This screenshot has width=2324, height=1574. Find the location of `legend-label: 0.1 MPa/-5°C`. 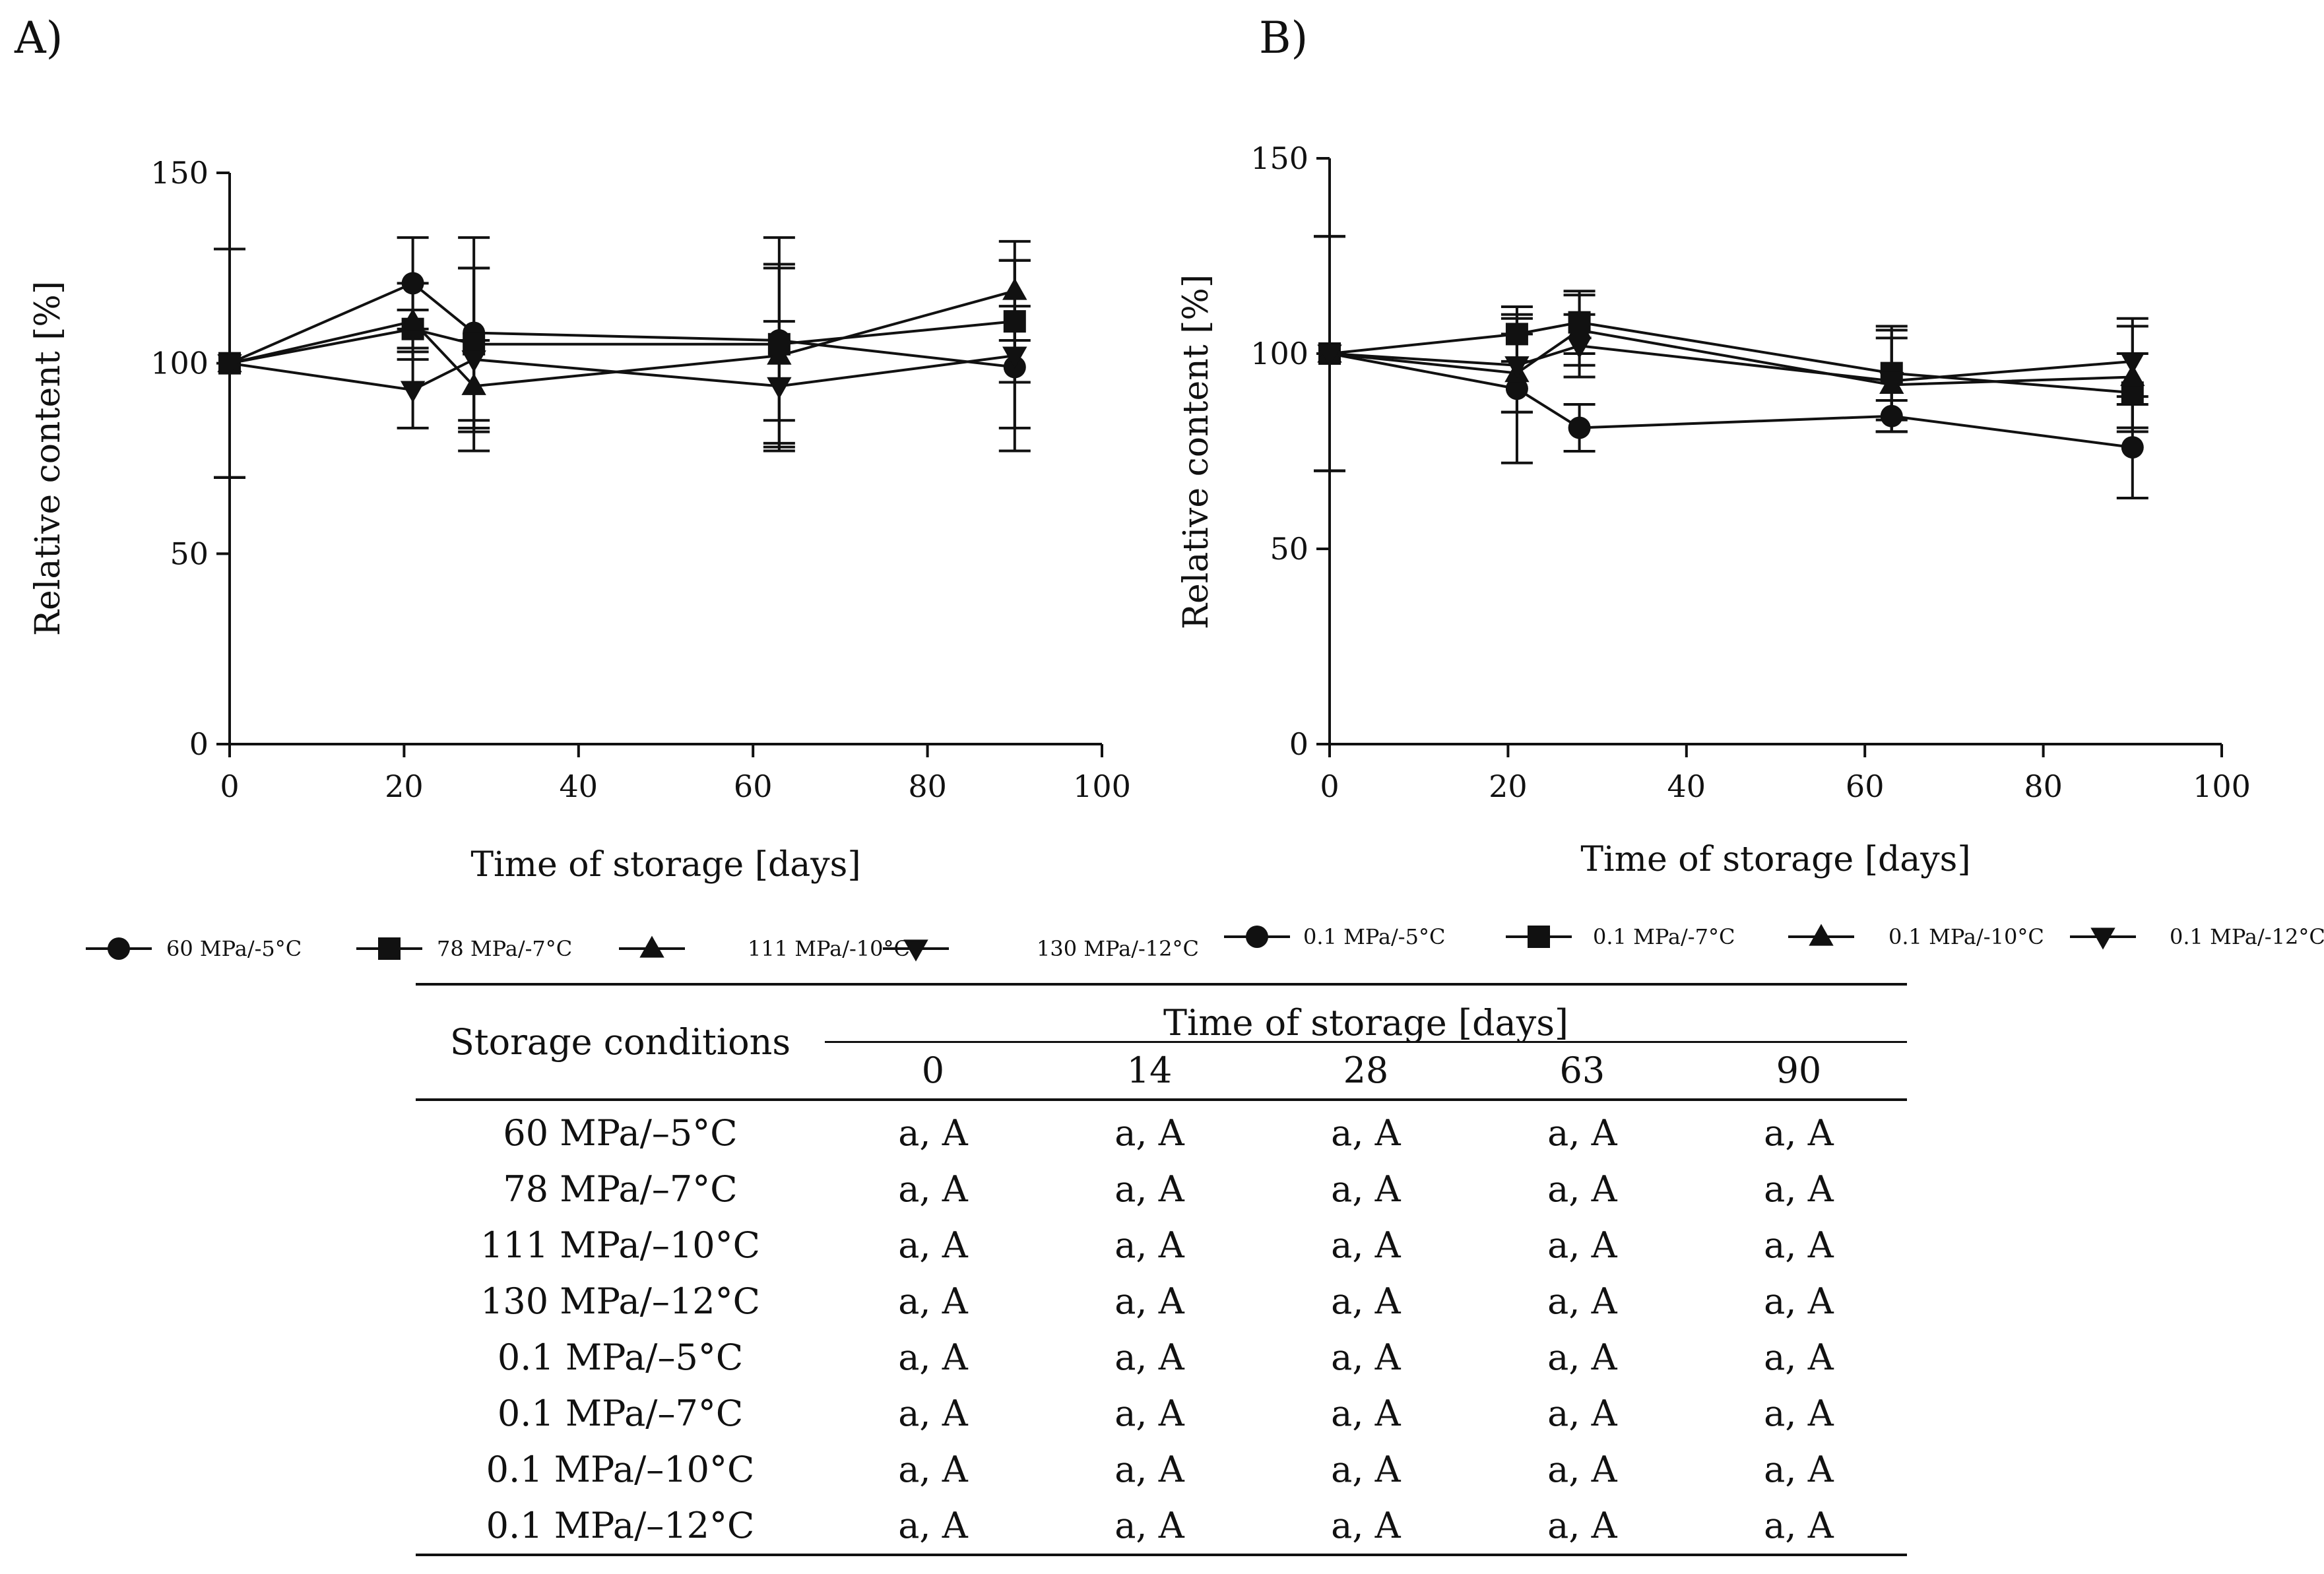

legend-label: 0.1 MPa/-5°C is located at coordinates (1374, 936).